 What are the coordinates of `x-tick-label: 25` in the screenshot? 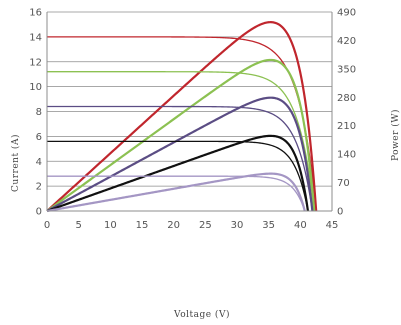 It's located at (205, 225).